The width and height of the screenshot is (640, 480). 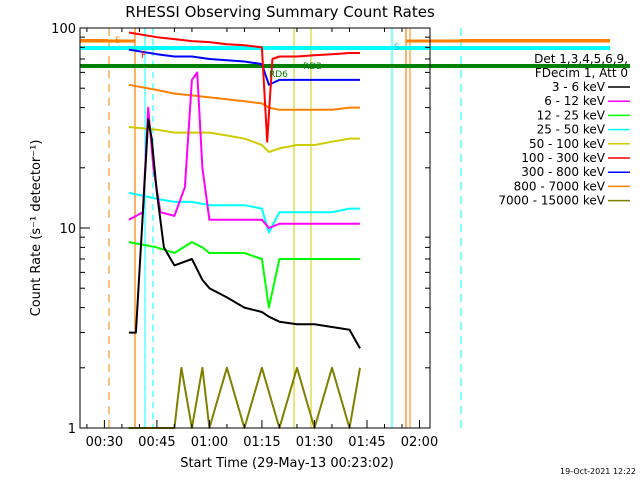 What do you see at coordinates (143, 56) in the screenshot?
I see `annotation-f: F` at bounding box center [143, 56].